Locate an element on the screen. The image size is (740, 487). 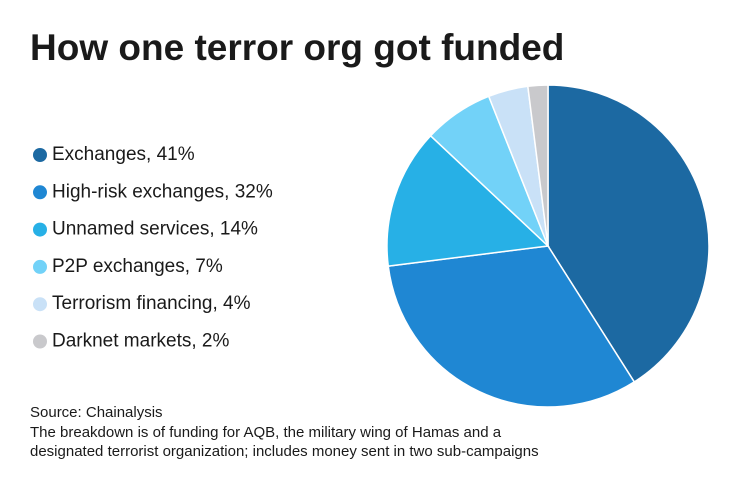
legend-label: Darknet markets, 2% is located at coordinates (140, 341).